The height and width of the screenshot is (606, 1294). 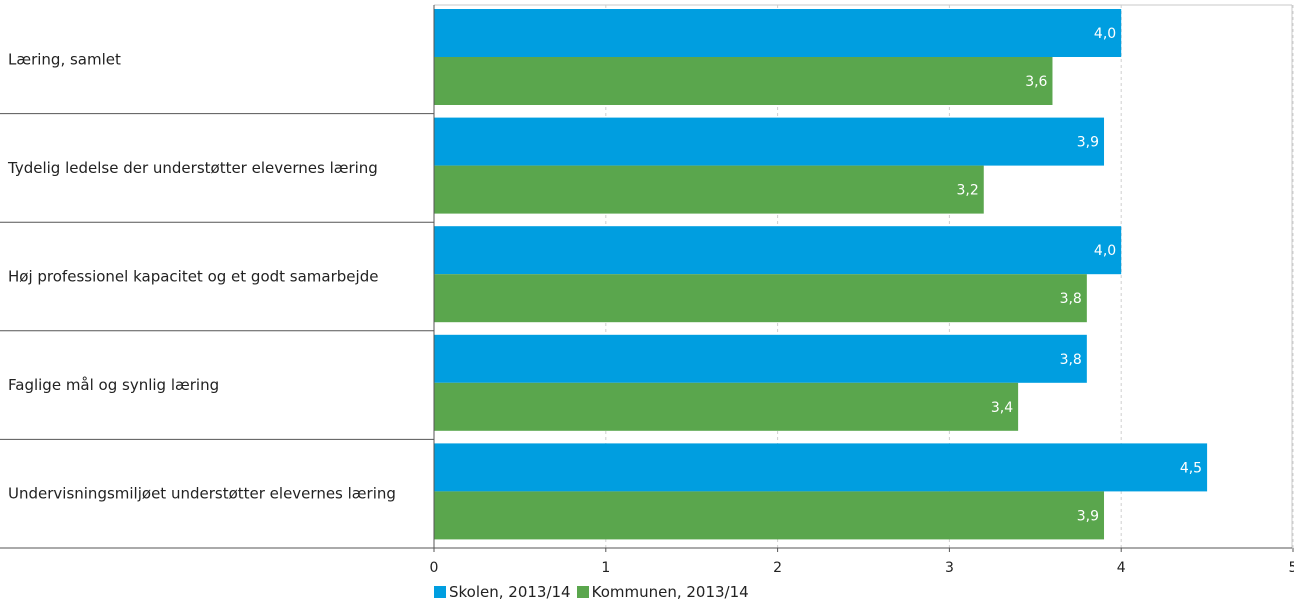 I want to click on value-label-kommunen-0: 3,6, so click(x=1036, y=82).